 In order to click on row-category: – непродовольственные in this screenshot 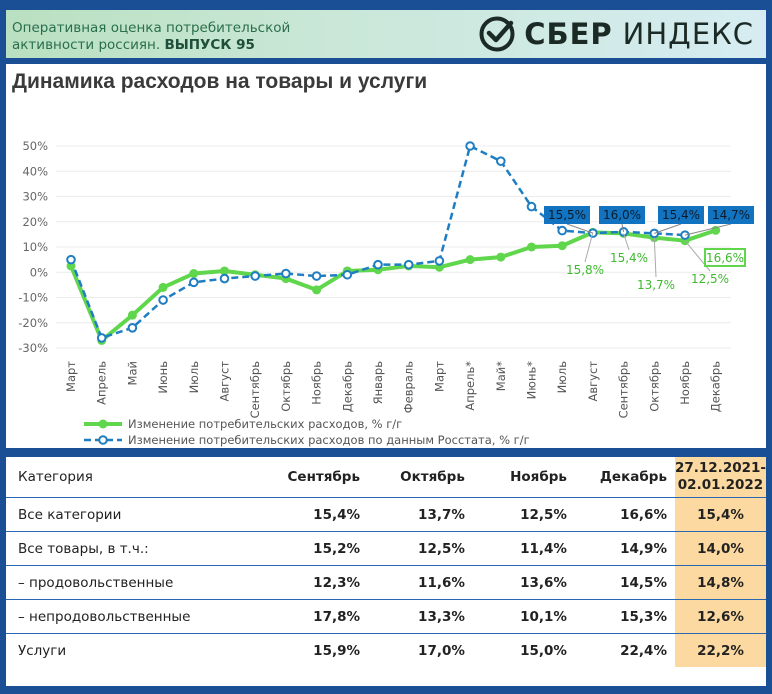, I will do `click(144, 616)`.